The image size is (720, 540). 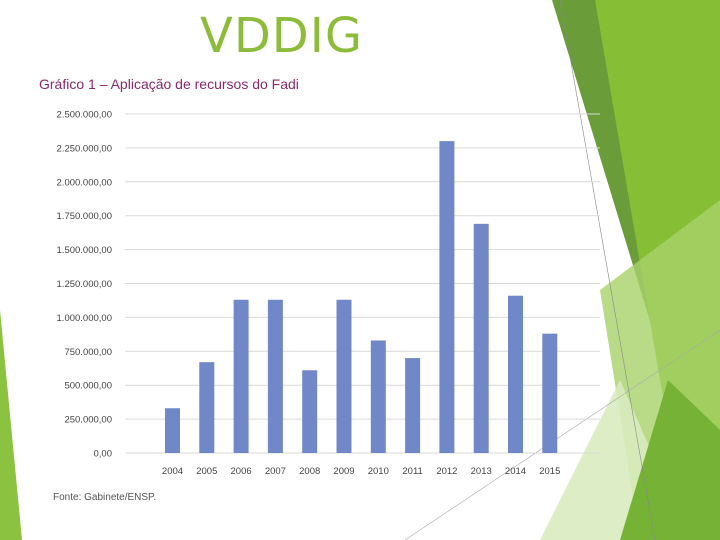 What do you see at coordinates (481, 471) in the screenshot?
I see `x-tick-label: 2013` at bounding box center [481, 471].